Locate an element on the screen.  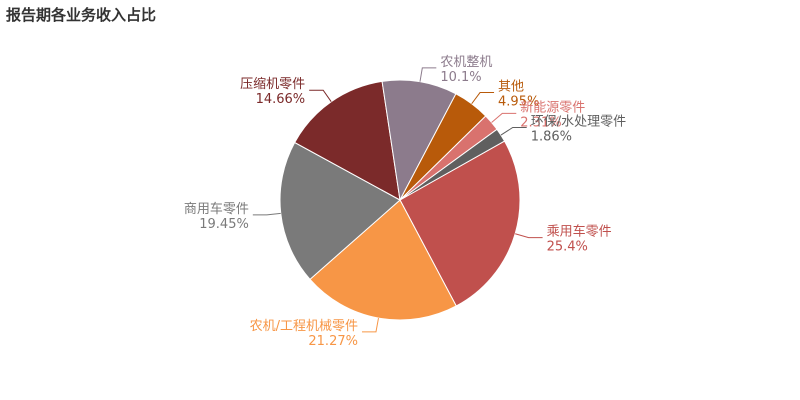
slice-label: 农机整机 is located at coordinates (466, 62).